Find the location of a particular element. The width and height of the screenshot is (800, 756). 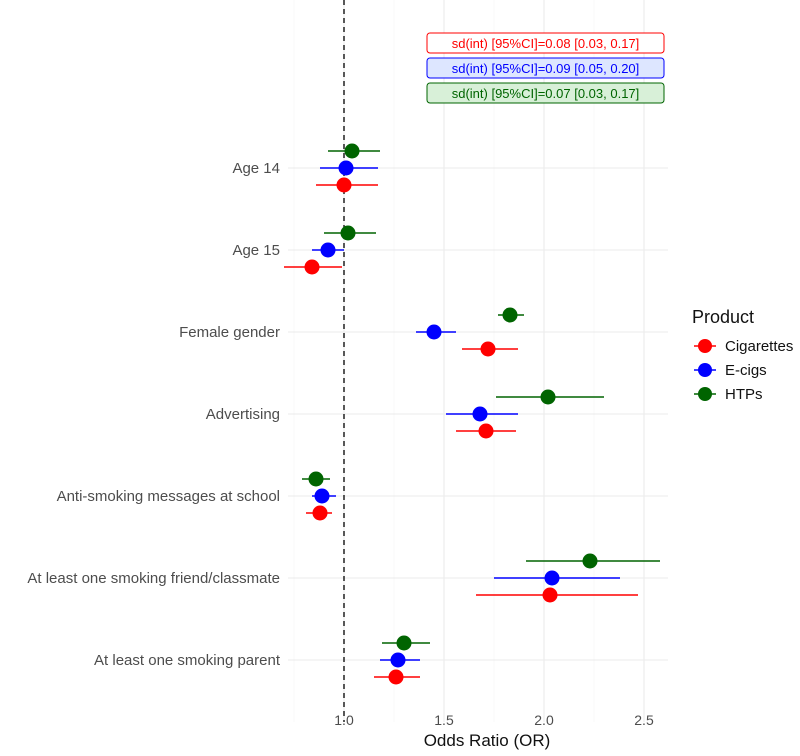

y-tick-label: Anti-smoking messages at school is located at coordinates (168, 496).